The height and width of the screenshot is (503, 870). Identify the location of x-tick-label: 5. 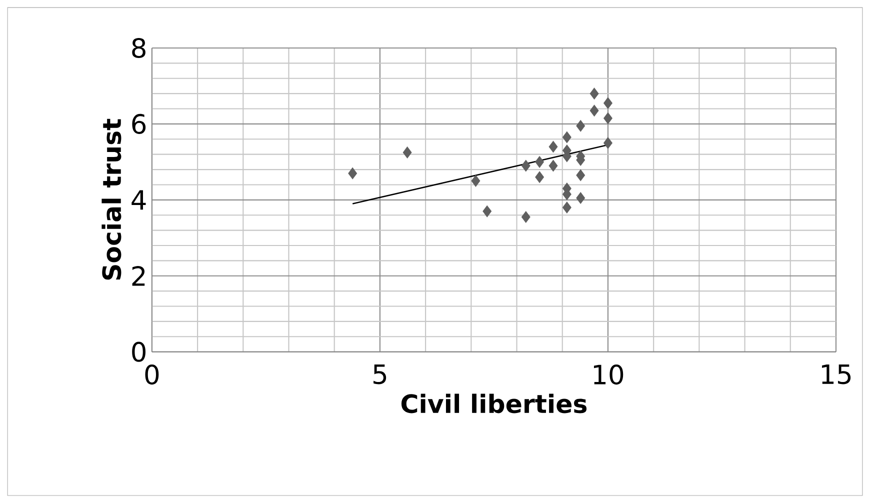
(380, 374).